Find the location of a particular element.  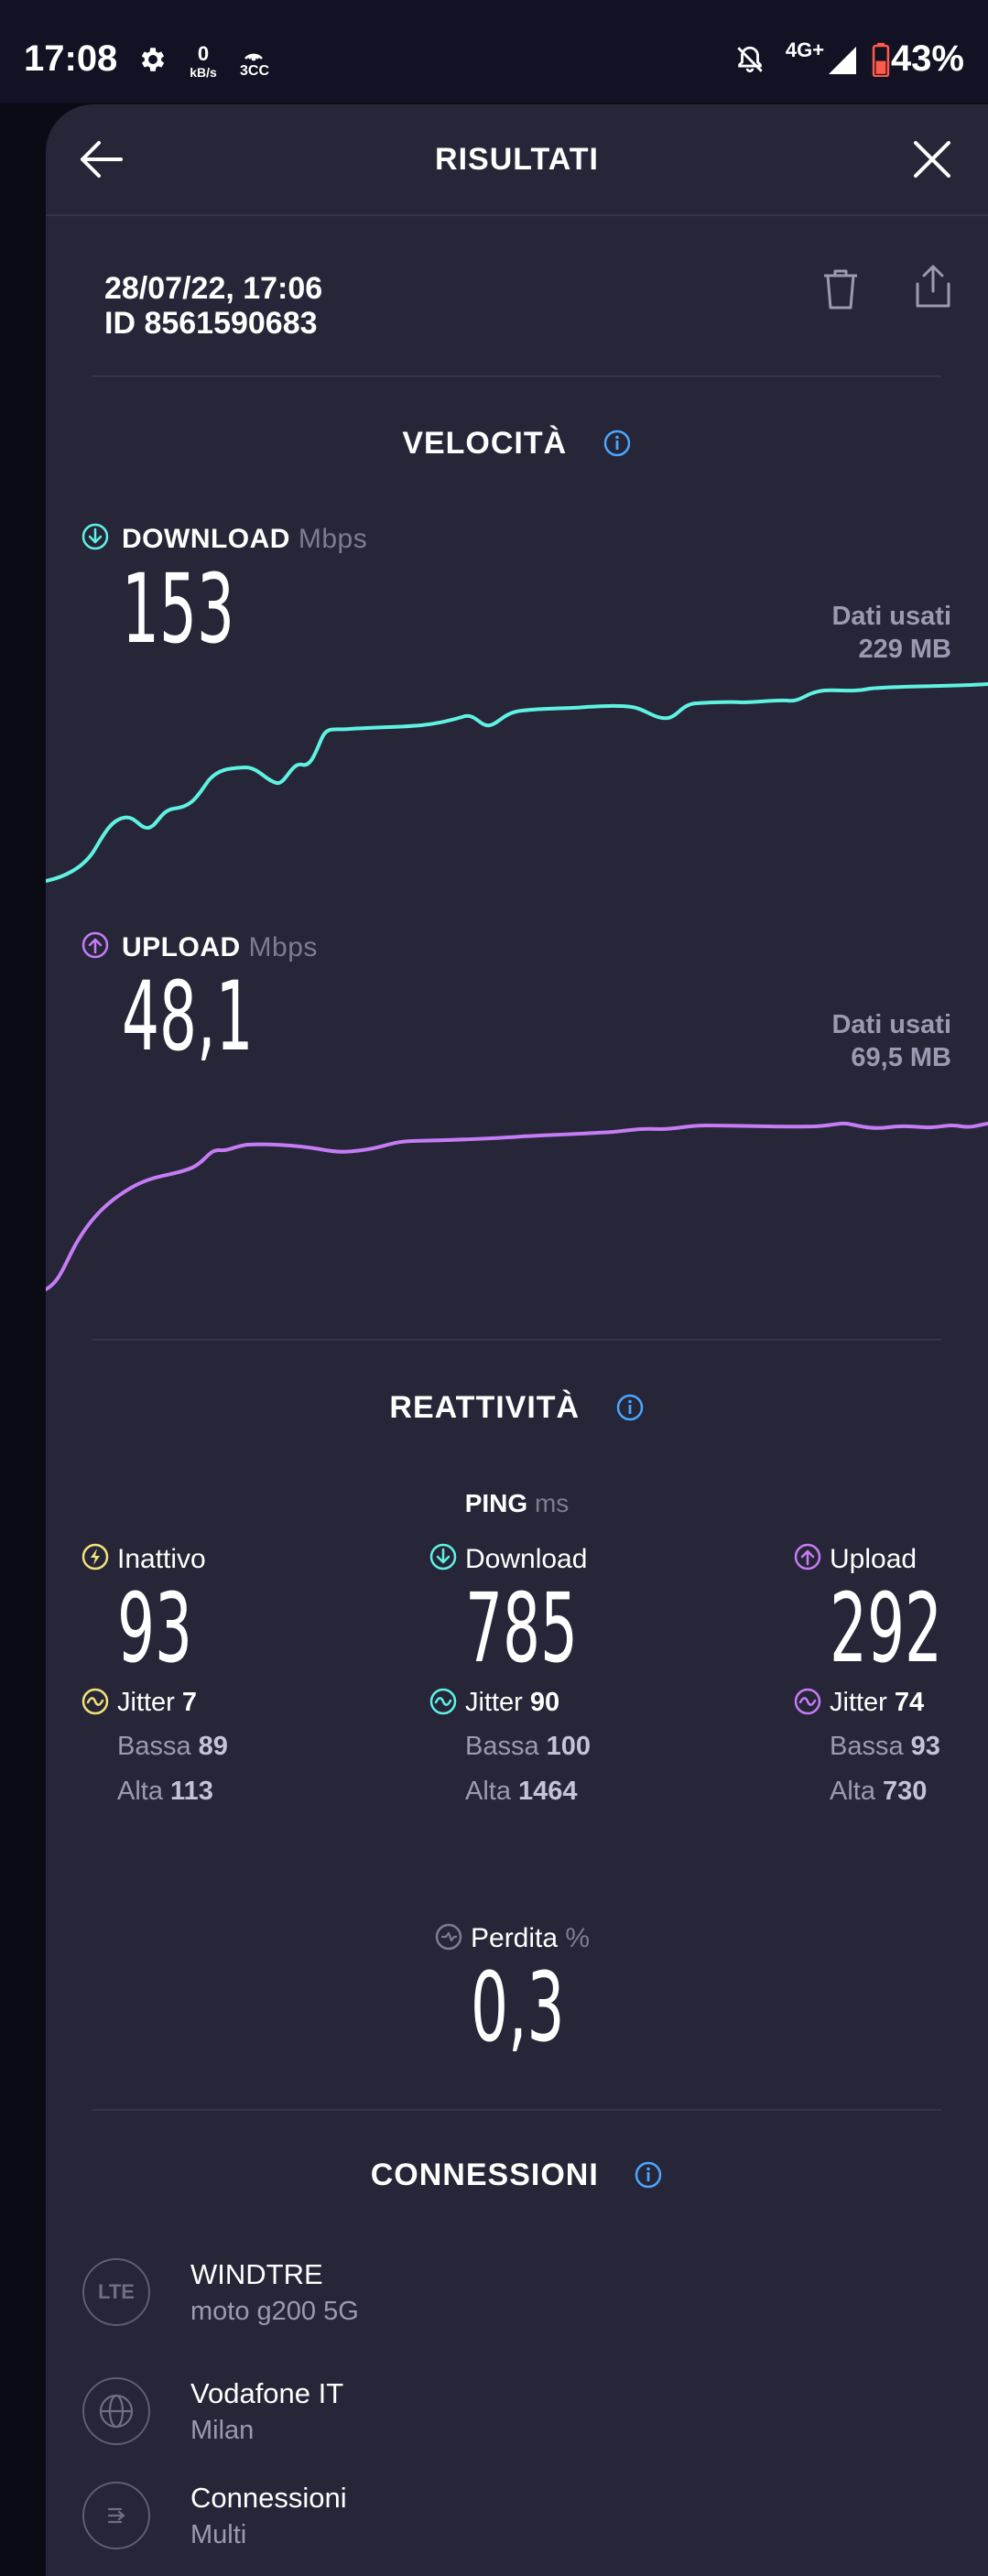

high-value: 113 is located at coordinates (191, 1791).